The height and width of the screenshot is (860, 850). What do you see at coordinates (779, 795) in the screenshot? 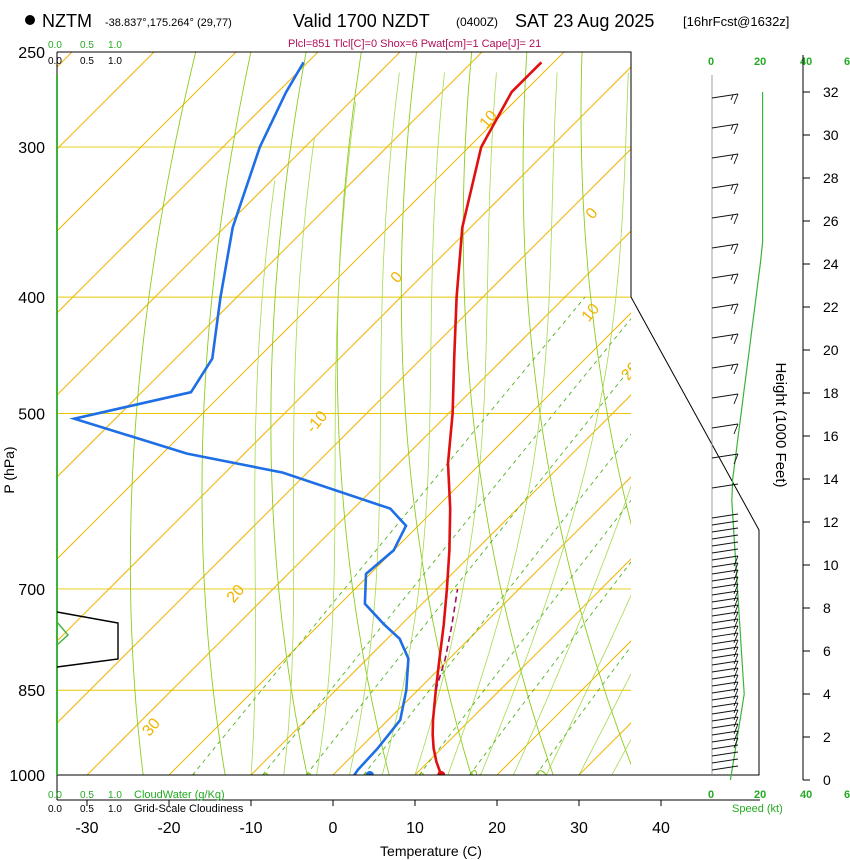
I see `speed-ticks-bottom: 0 20 40 60` at bounding box center [779, 795].